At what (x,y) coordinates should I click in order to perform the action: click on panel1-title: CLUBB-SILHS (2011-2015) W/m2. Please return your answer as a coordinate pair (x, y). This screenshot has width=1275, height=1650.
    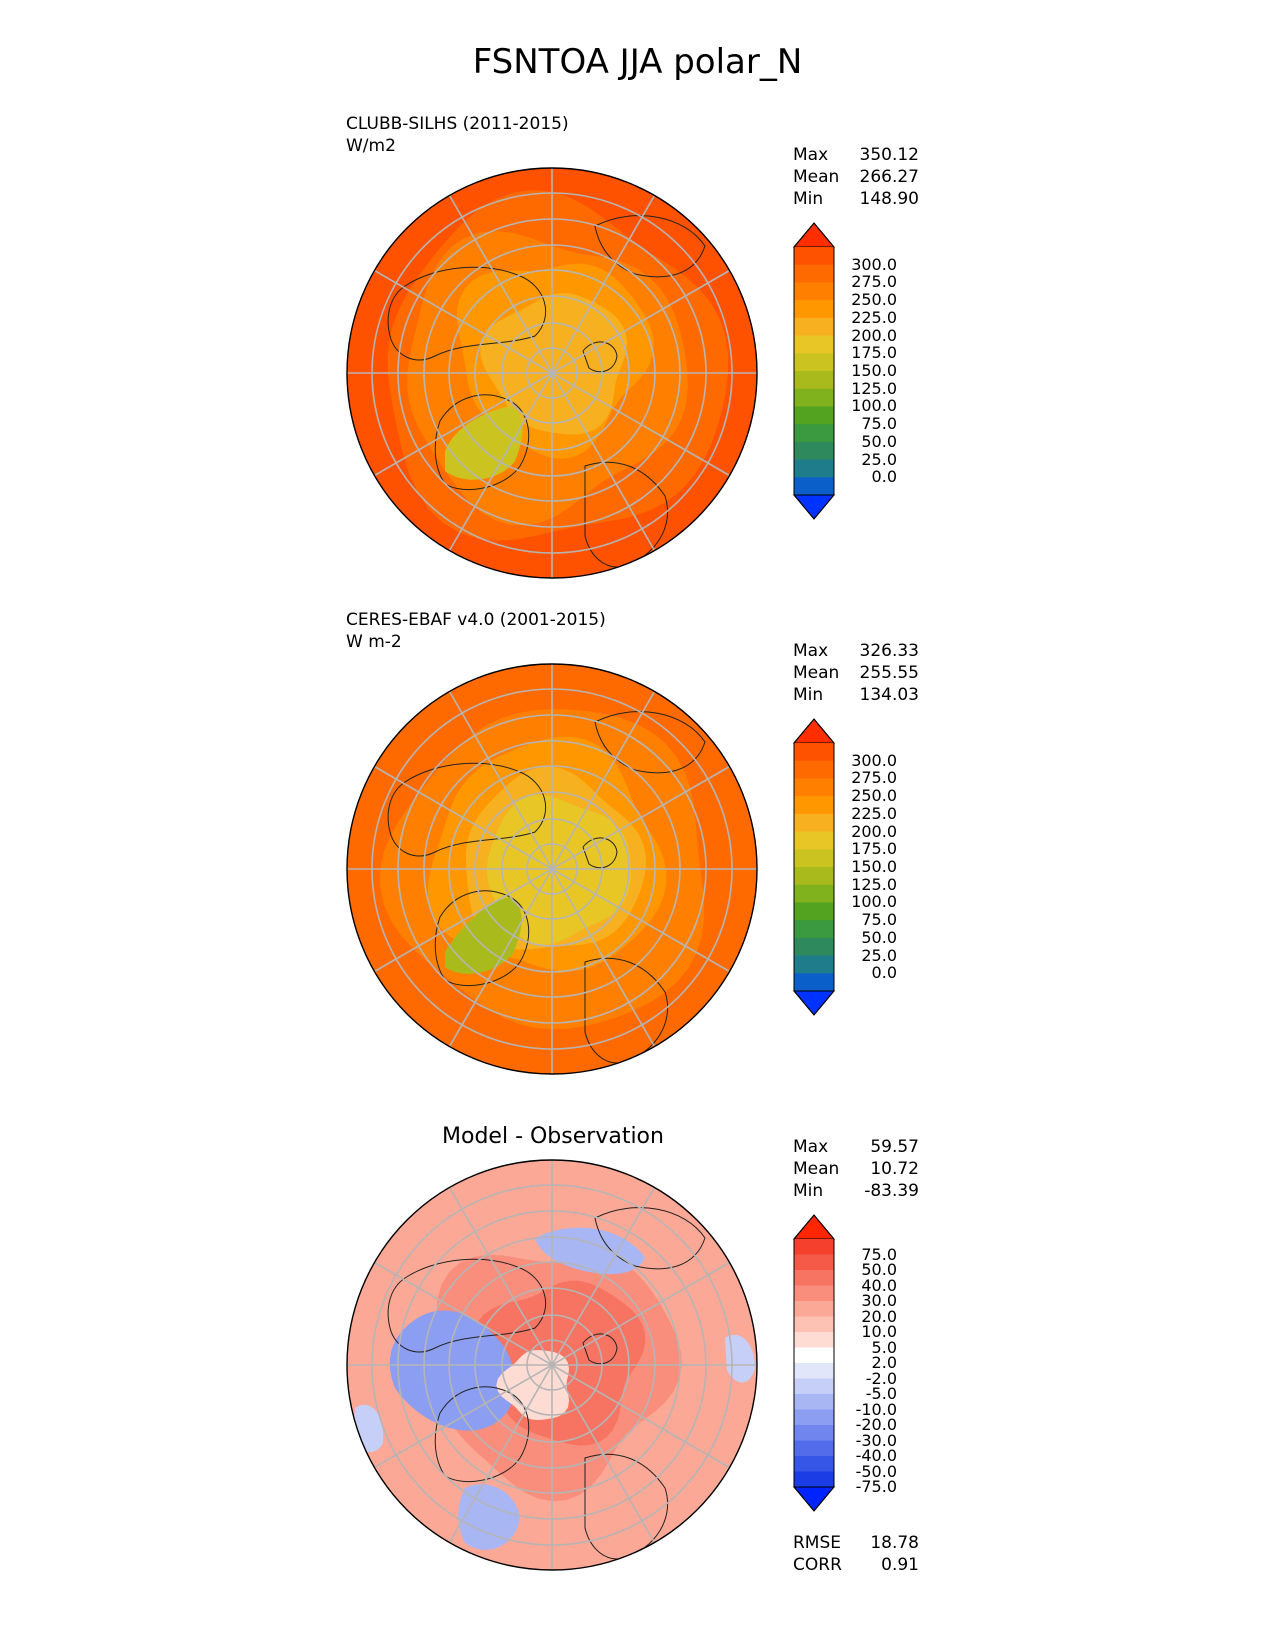
    Looking at the image, I should click on (457, 135).